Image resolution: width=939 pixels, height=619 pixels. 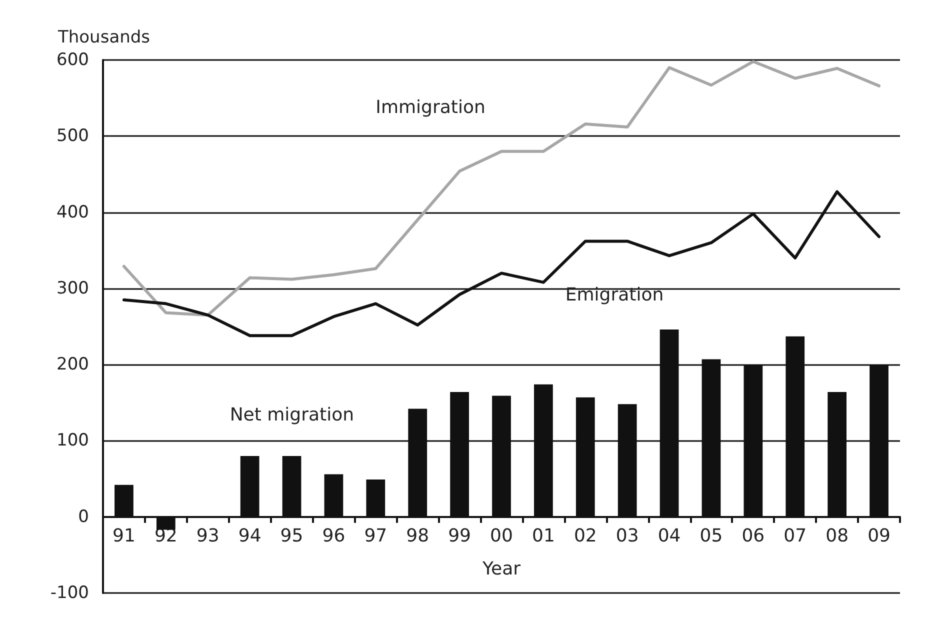 What do you see at coordinates (543, 535) in the screenshot?
I see `x-tick-label: 01` at bounding box center [543, 535].